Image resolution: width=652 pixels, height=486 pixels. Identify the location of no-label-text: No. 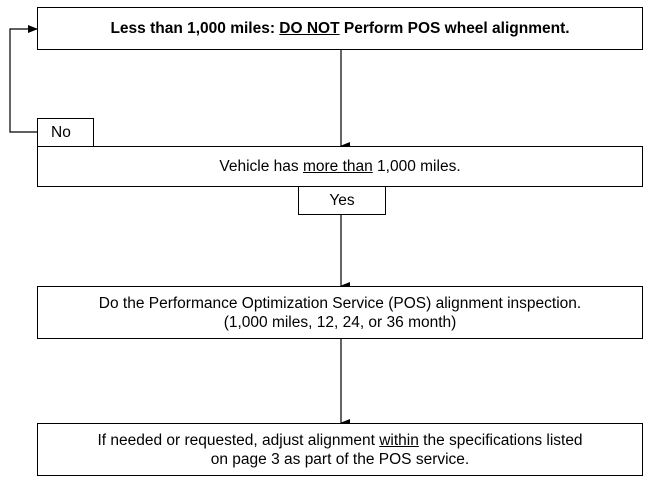
(61, 132).